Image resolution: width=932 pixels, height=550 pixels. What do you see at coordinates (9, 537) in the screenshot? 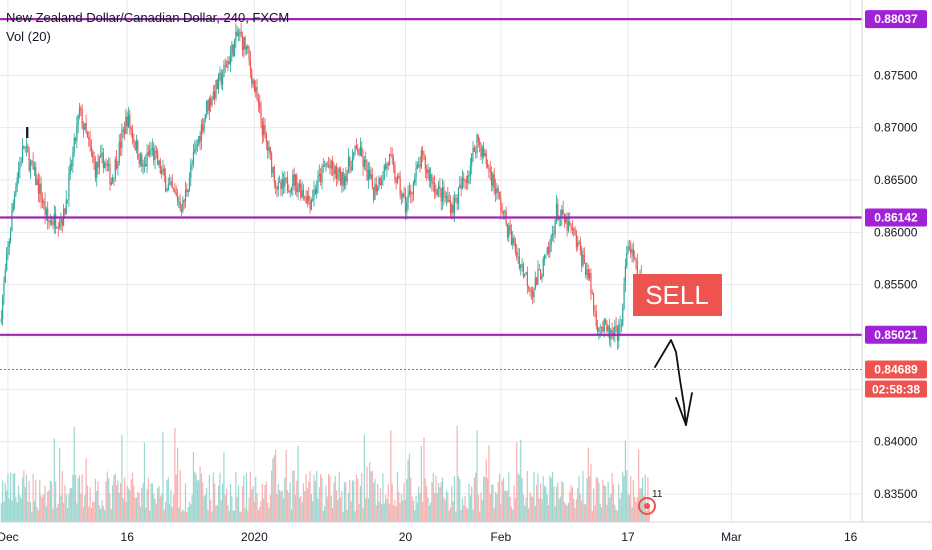
I see `x-tick-label: Dec` at bounding box center [9, 537].